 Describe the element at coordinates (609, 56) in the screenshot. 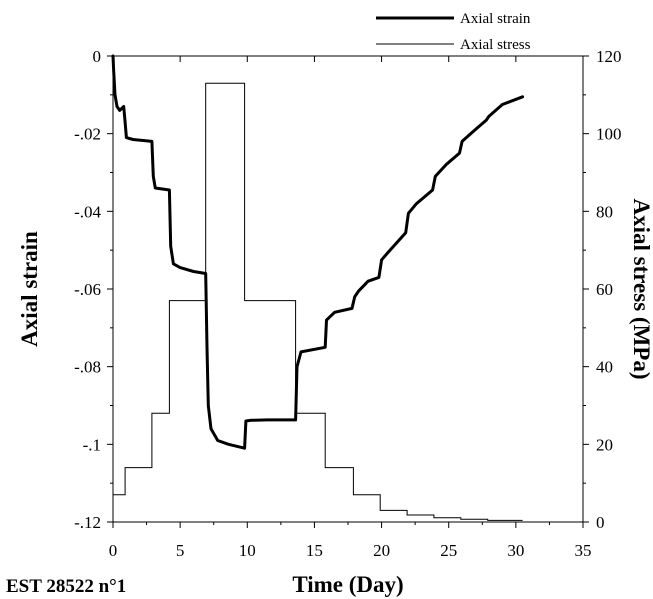

I see `y-right-tick-label: 120` at that location.